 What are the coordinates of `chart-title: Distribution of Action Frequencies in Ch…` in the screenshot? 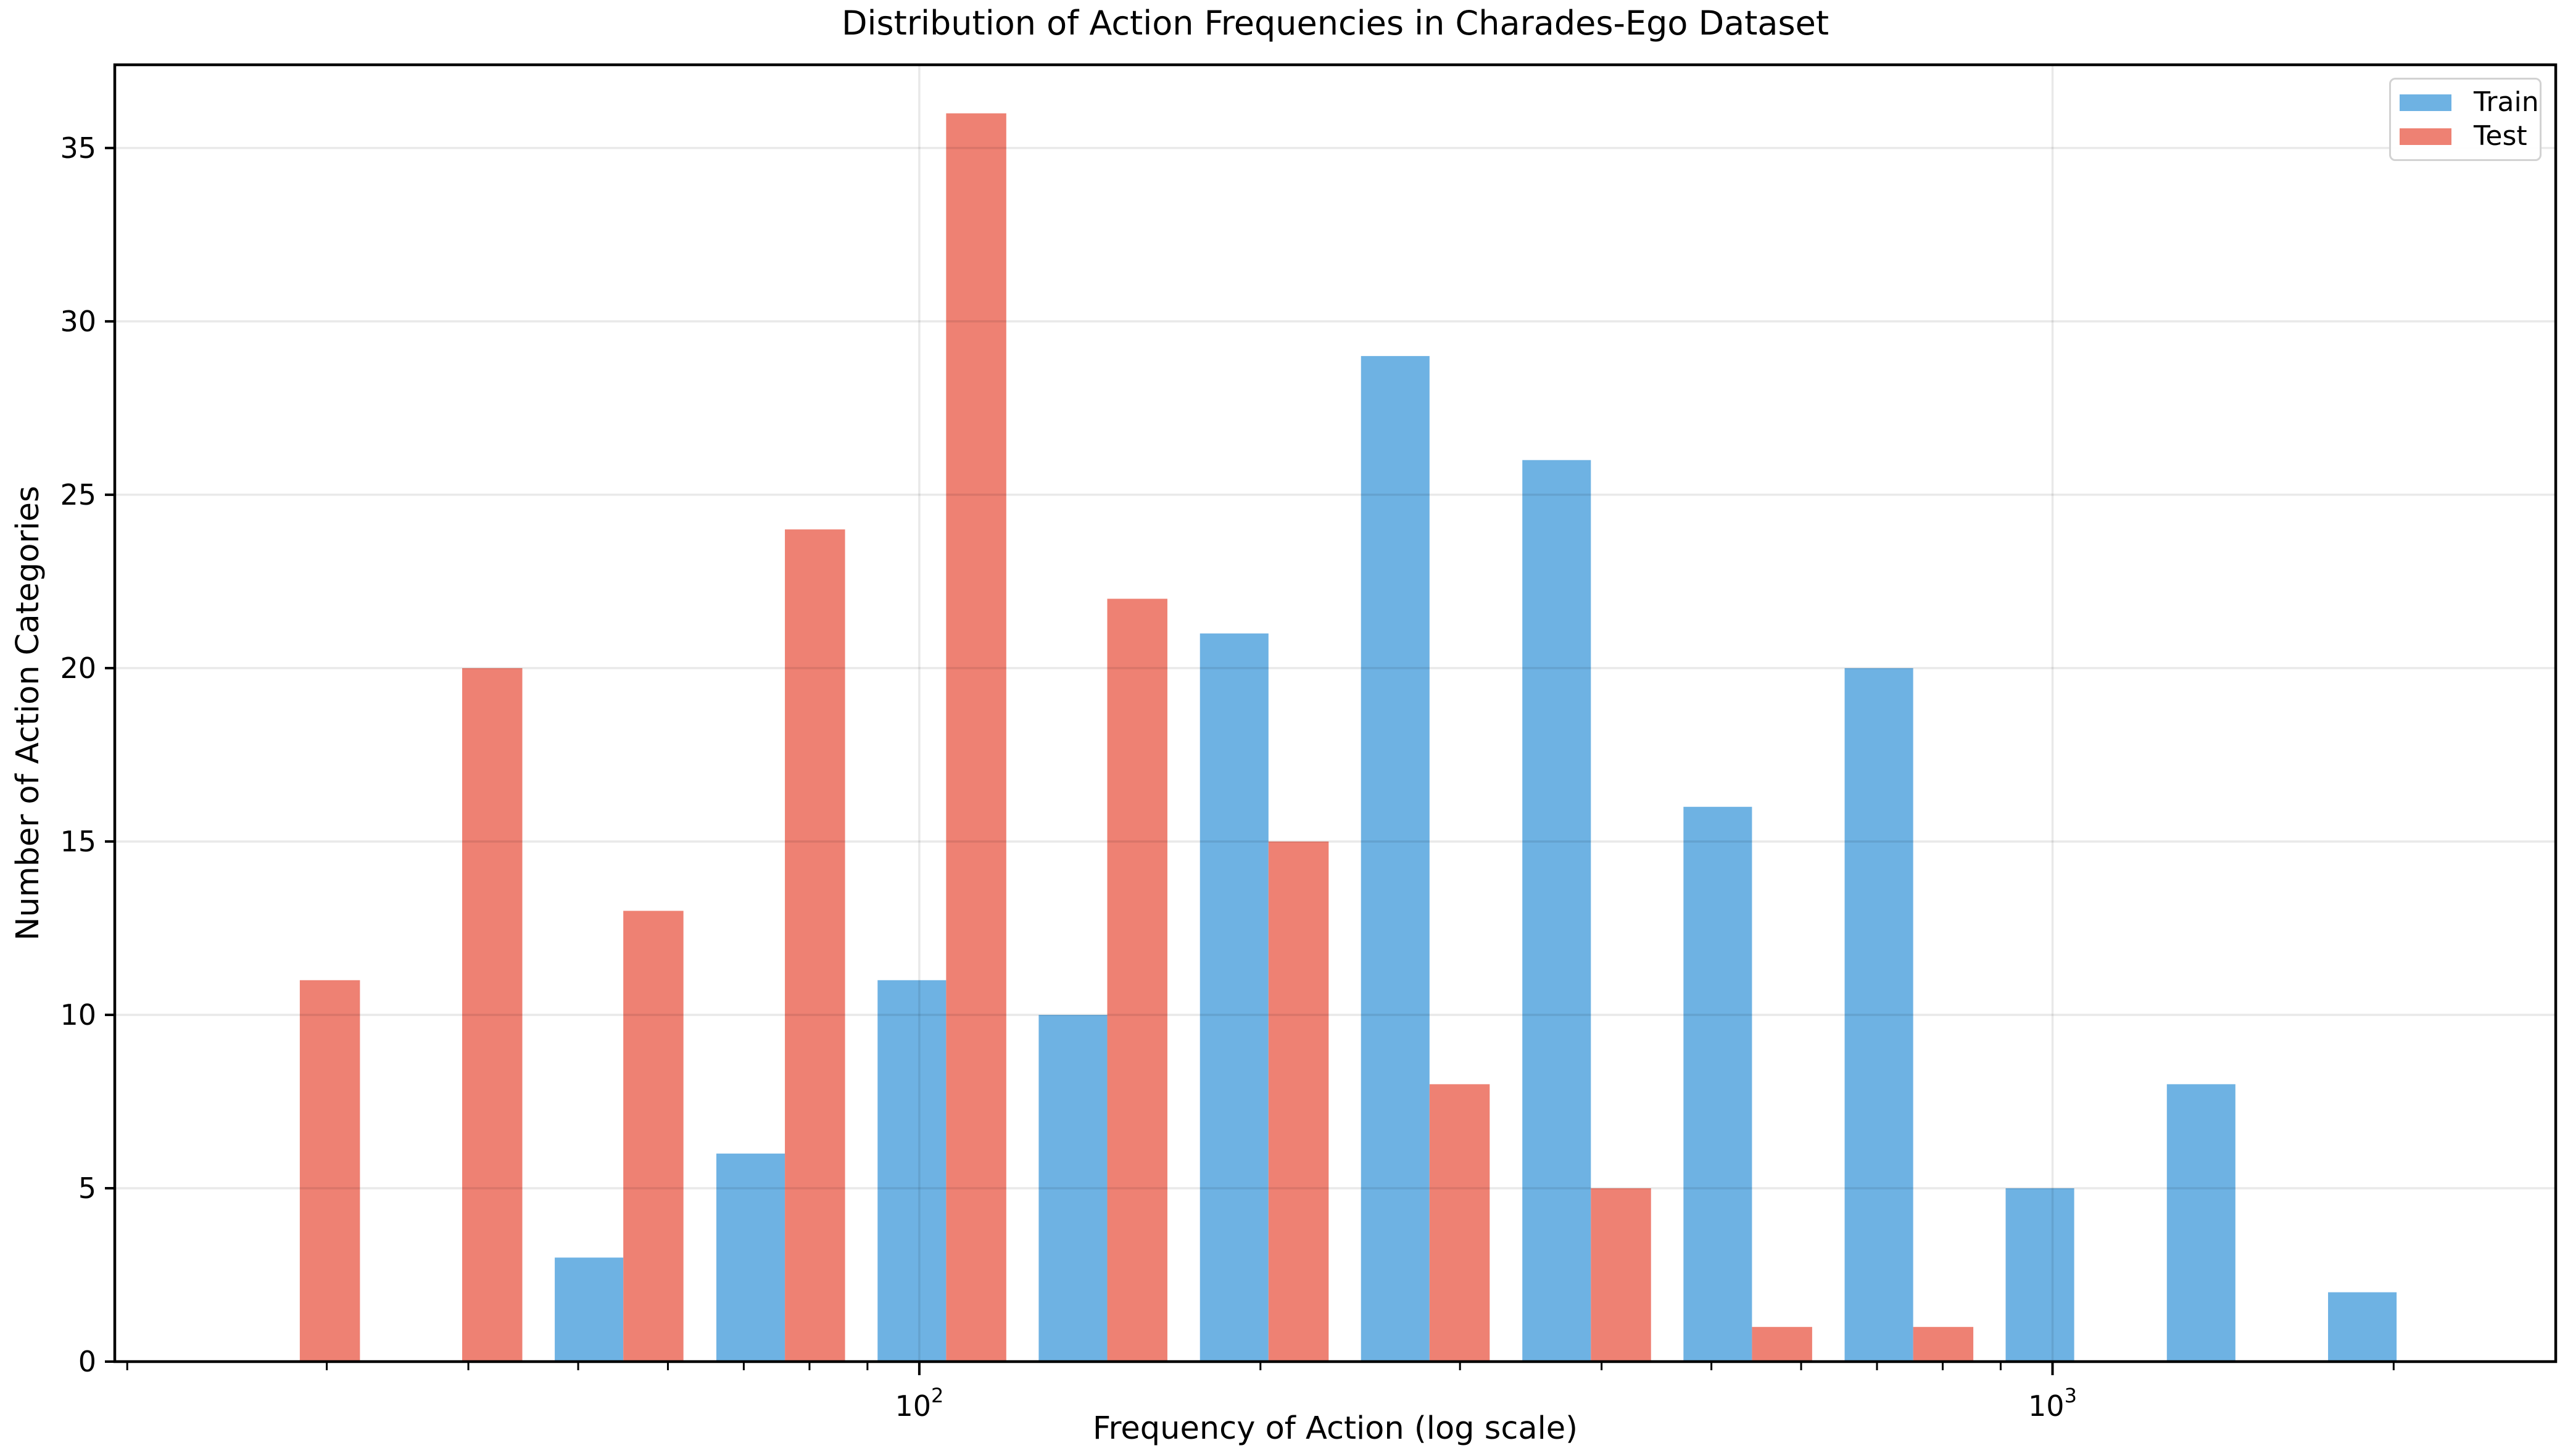 It's located at (1335, 24).